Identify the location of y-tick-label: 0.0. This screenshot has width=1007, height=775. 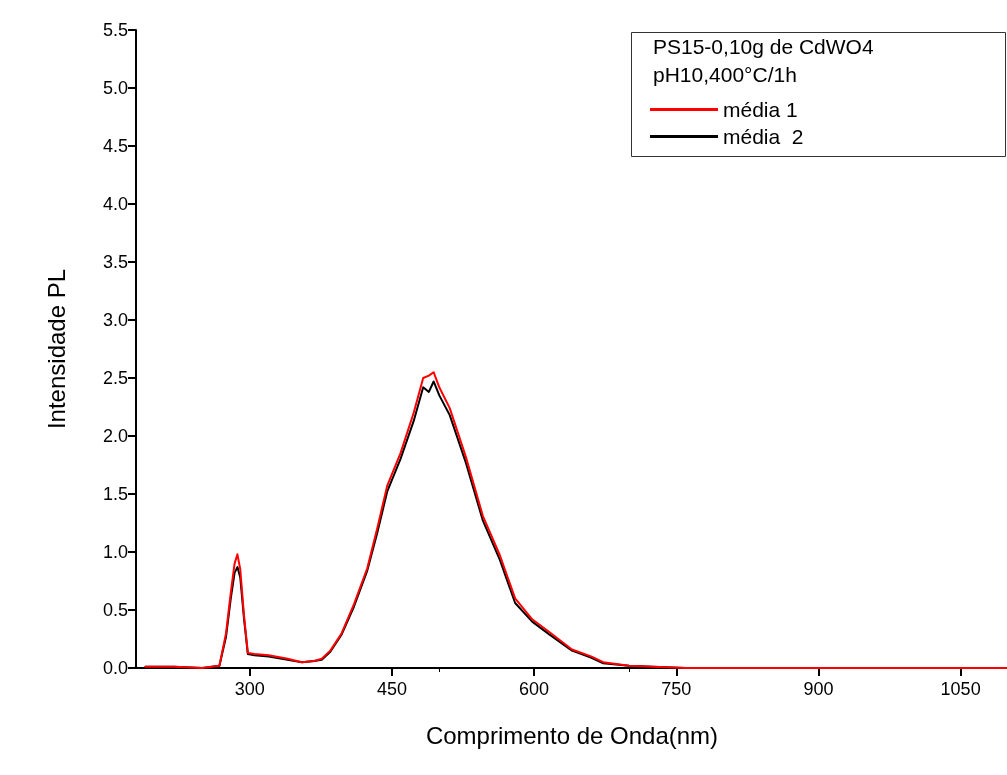
(115, 668).